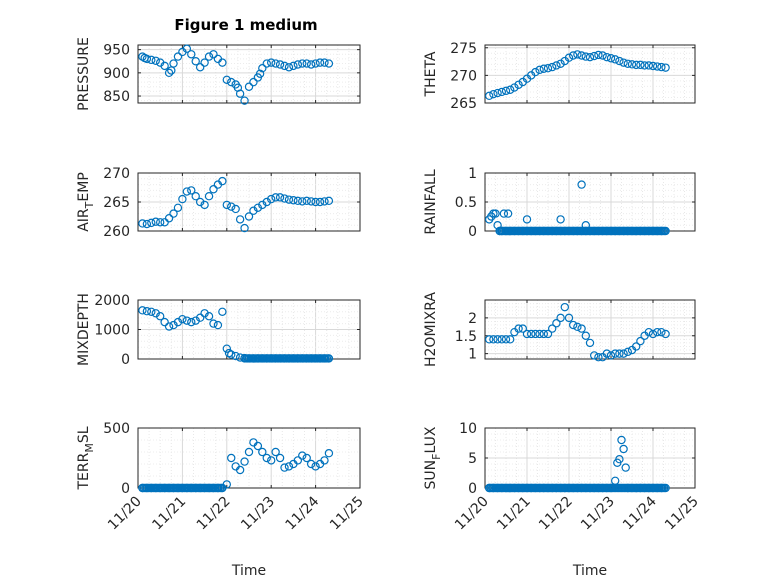 The height and width of the screenshot is (583, 778). Describe the element at coordinates (682, 514) in the screenshot. I see `x-tick-label: 11/25` at that location.